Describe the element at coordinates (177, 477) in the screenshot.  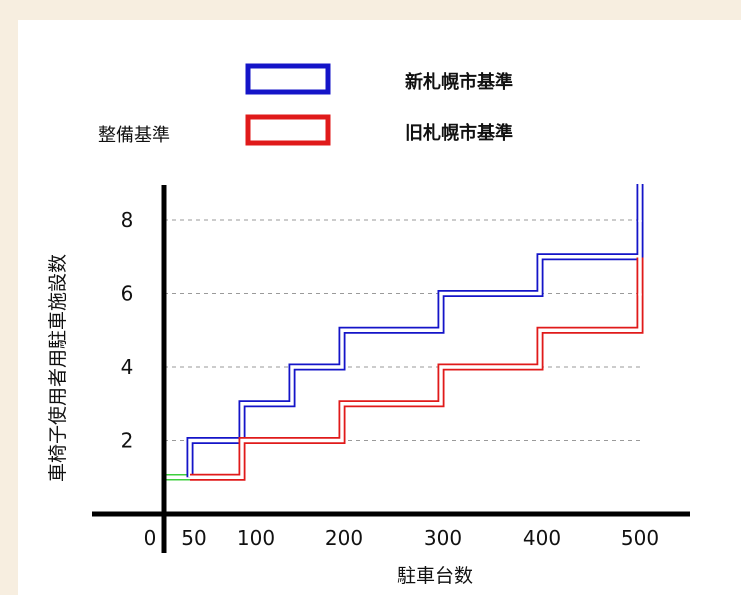
I see `connector-line` at that location.